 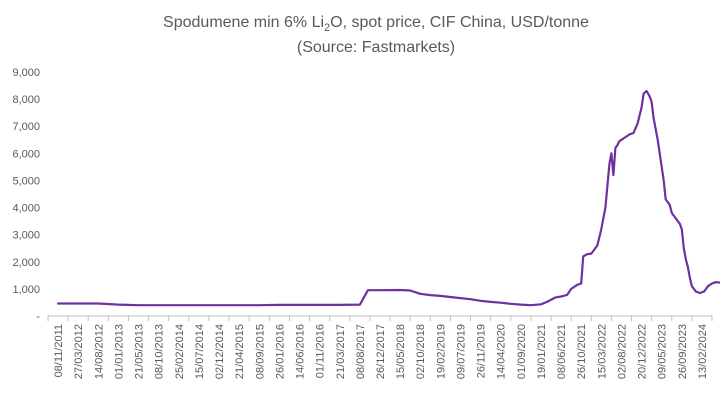 What do you see at coordinates (260, 351) in the screenshot?
I see `x-tick-label: 08/09/2015` at bounding box center [260, 351].